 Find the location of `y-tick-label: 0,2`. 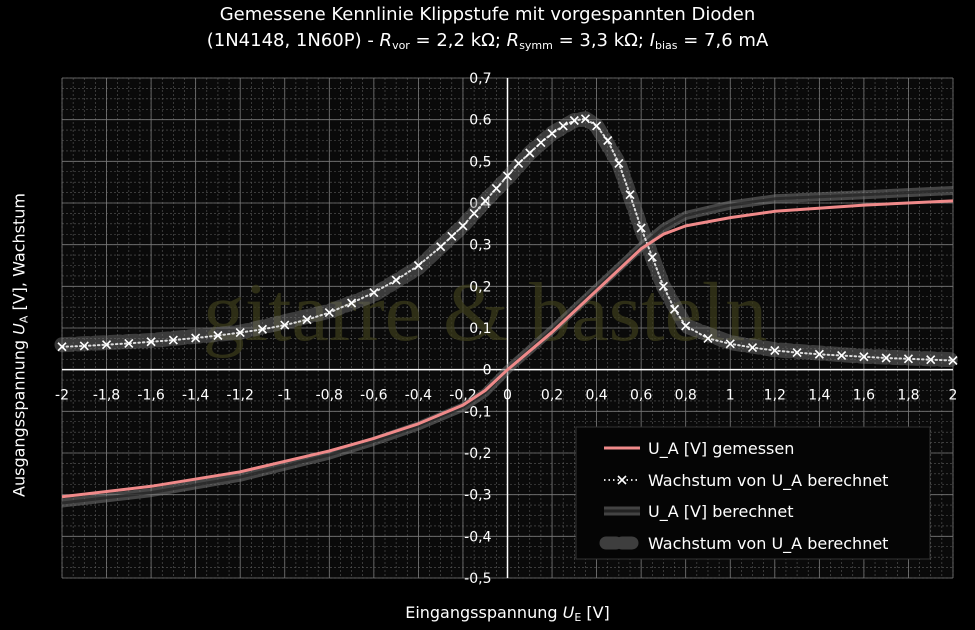

y-tick-label: 0,2 is located at coordinates (480, 287).